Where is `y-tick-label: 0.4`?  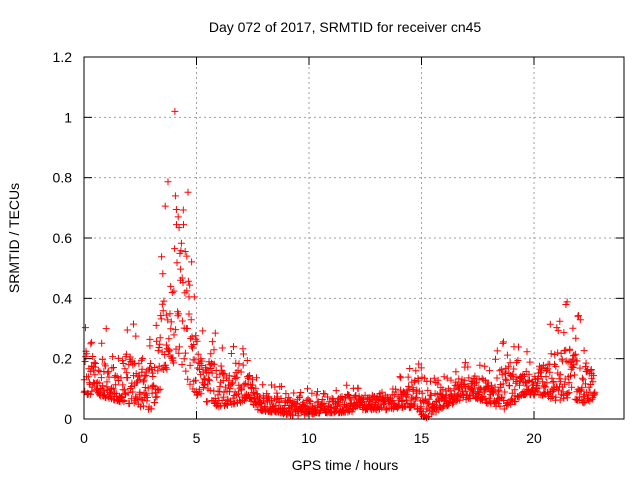 y-tick-label: 0.4 is located at coordinates (63, 298).